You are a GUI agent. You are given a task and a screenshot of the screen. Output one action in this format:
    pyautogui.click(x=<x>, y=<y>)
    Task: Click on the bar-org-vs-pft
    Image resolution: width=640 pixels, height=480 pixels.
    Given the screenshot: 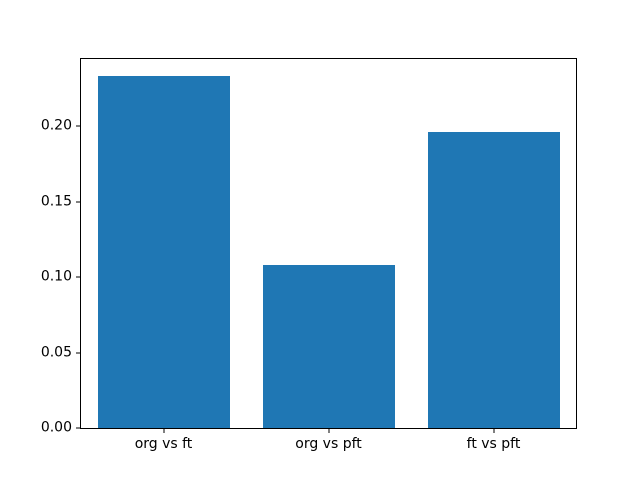 What is the action you would take?
    pyautogui.click(x=328, y=346)
    